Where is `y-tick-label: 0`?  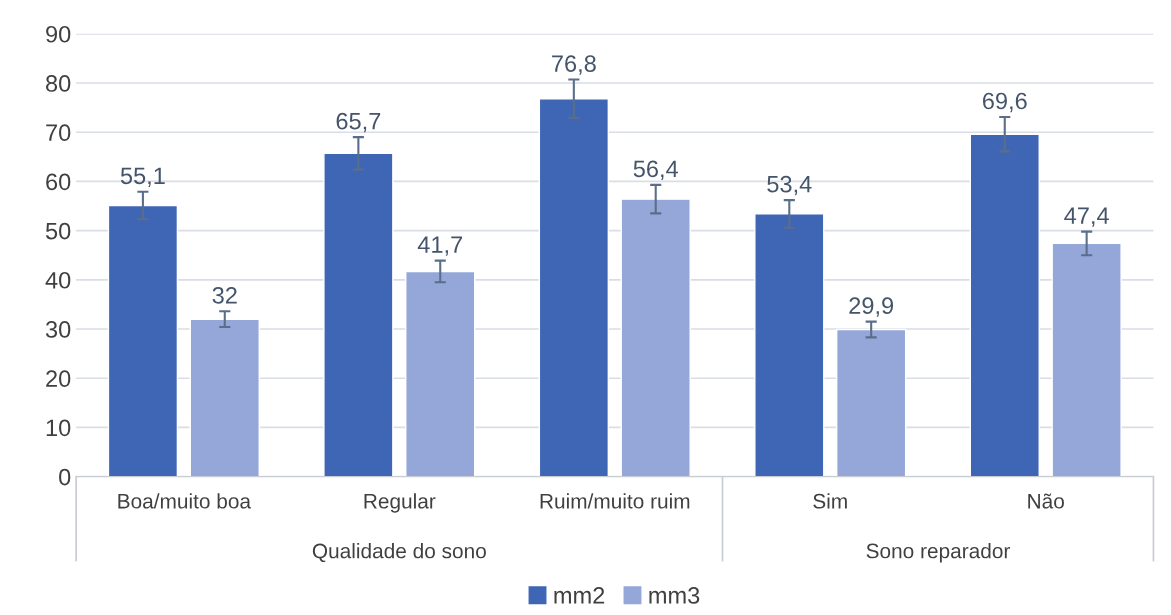
y-tick-label: 0 is located at coordinates (65, 477).